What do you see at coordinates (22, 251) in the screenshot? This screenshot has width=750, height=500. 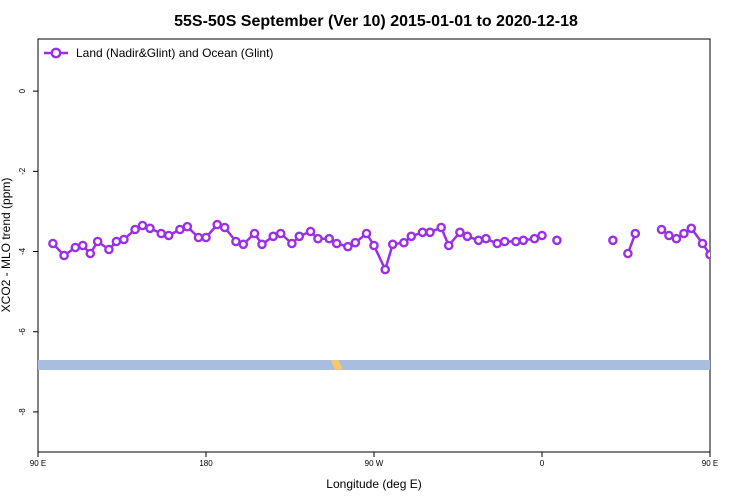 I see `y-tick-label: -4` at bounding box center [22, 251].